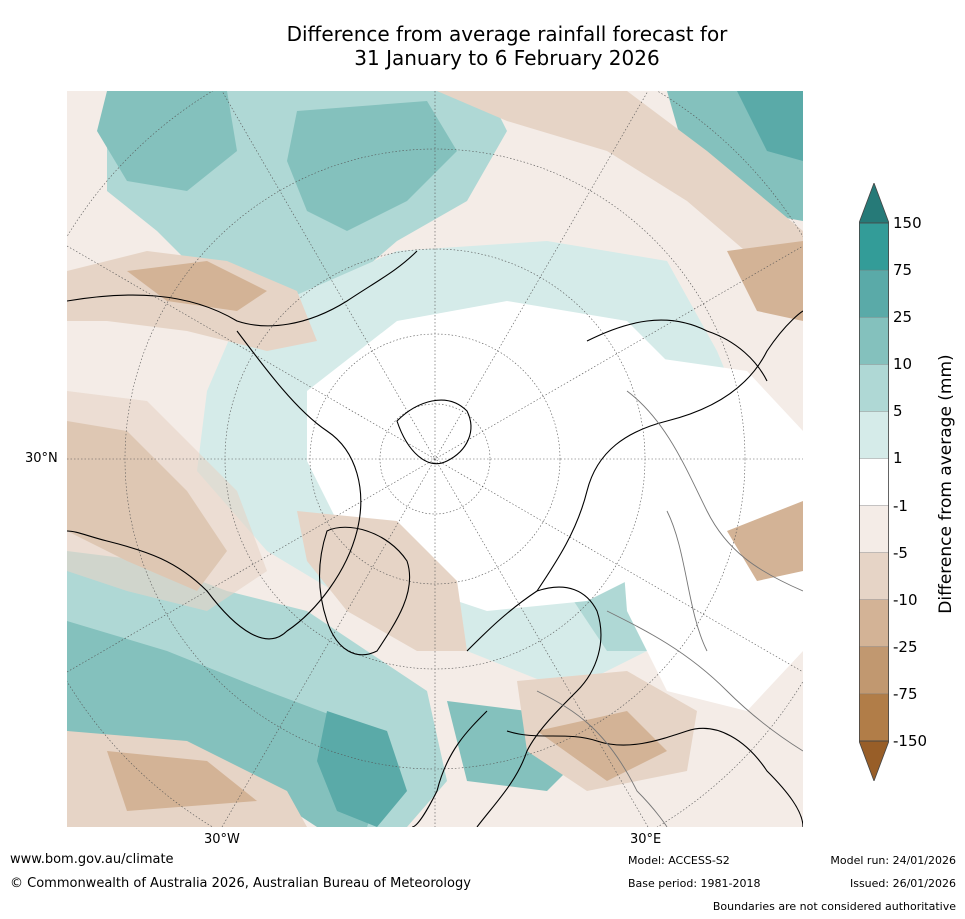 This screenshot has width=965, height=919. What do you see at coordinates (507, 58) in the screenshot?
I see `title-line-2: 31 January to 6 February 2026` at bounding box center [507, 58].